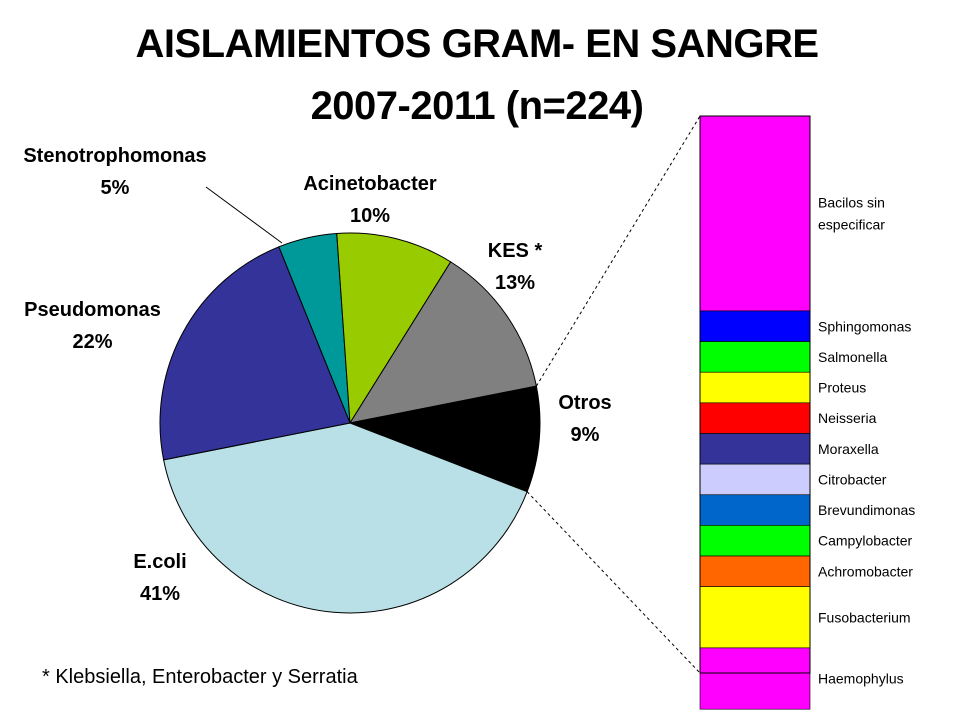 This screenshot has height=720, width=960. What do you see at coordinates (866, 510) in the screenshot?
I see `bar-segment-label: Brevundimonas` at bounding box center [866, 510].